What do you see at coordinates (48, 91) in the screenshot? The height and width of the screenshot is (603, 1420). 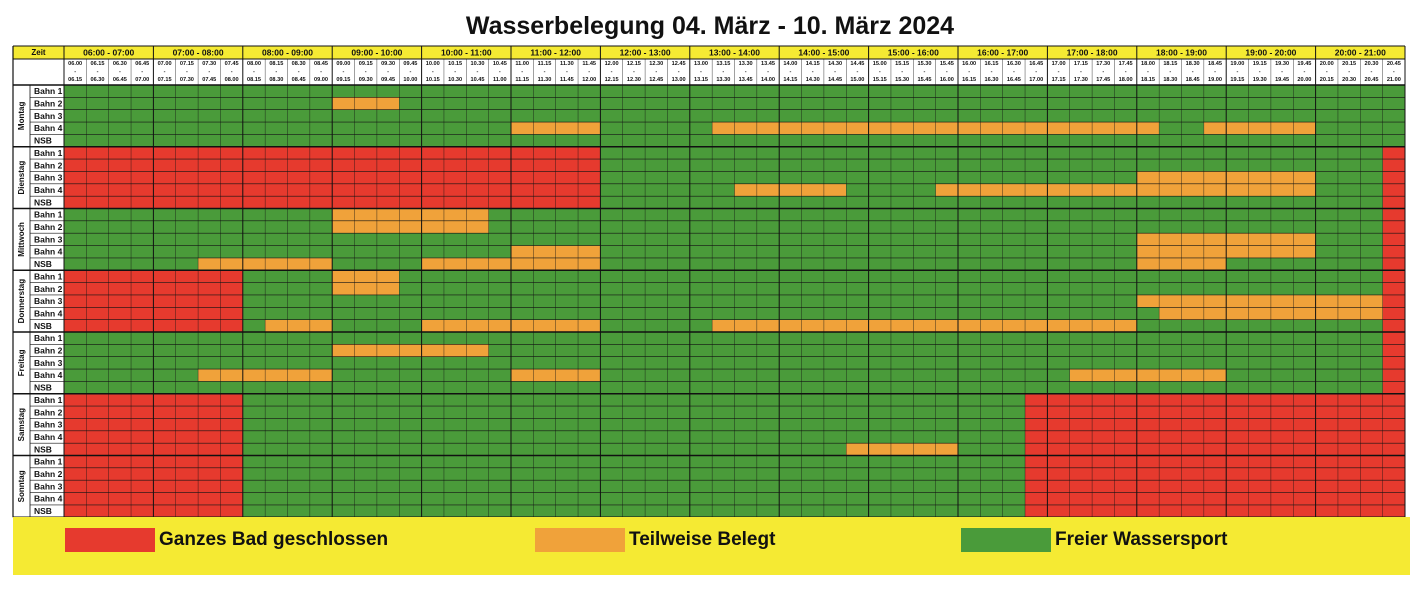 I see `lane-label-0-0: Bahn 1` at bounding box center [48, 91].